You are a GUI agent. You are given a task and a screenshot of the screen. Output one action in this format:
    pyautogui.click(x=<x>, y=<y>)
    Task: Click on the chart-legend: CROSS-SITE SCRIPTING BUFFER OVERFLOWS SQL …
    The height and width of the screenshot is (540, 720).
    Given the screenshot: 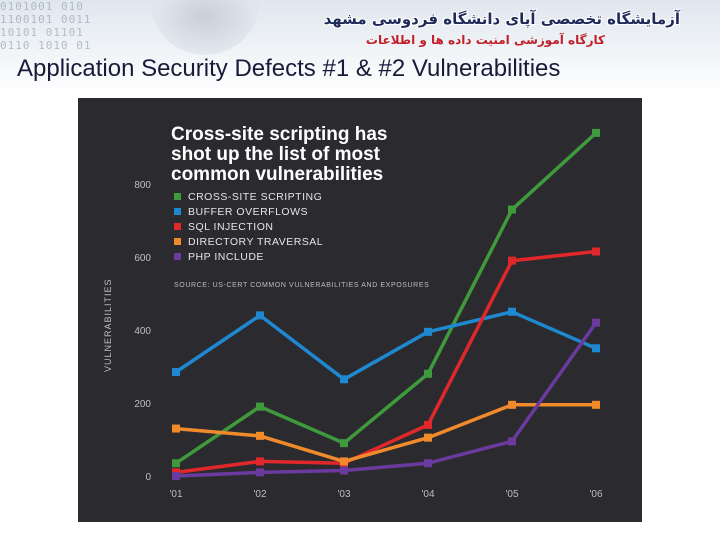 What is the action you would take?
    pyautogui.click(x=248, y=227)
    